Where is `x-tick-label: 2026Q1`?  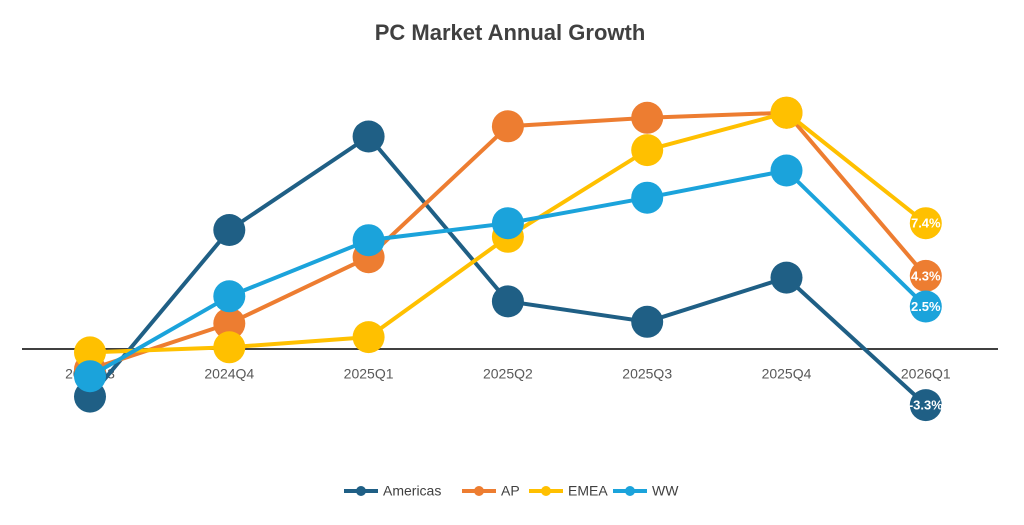
x-tick-label: 2026Q1 is located at coordinates (926, 374).